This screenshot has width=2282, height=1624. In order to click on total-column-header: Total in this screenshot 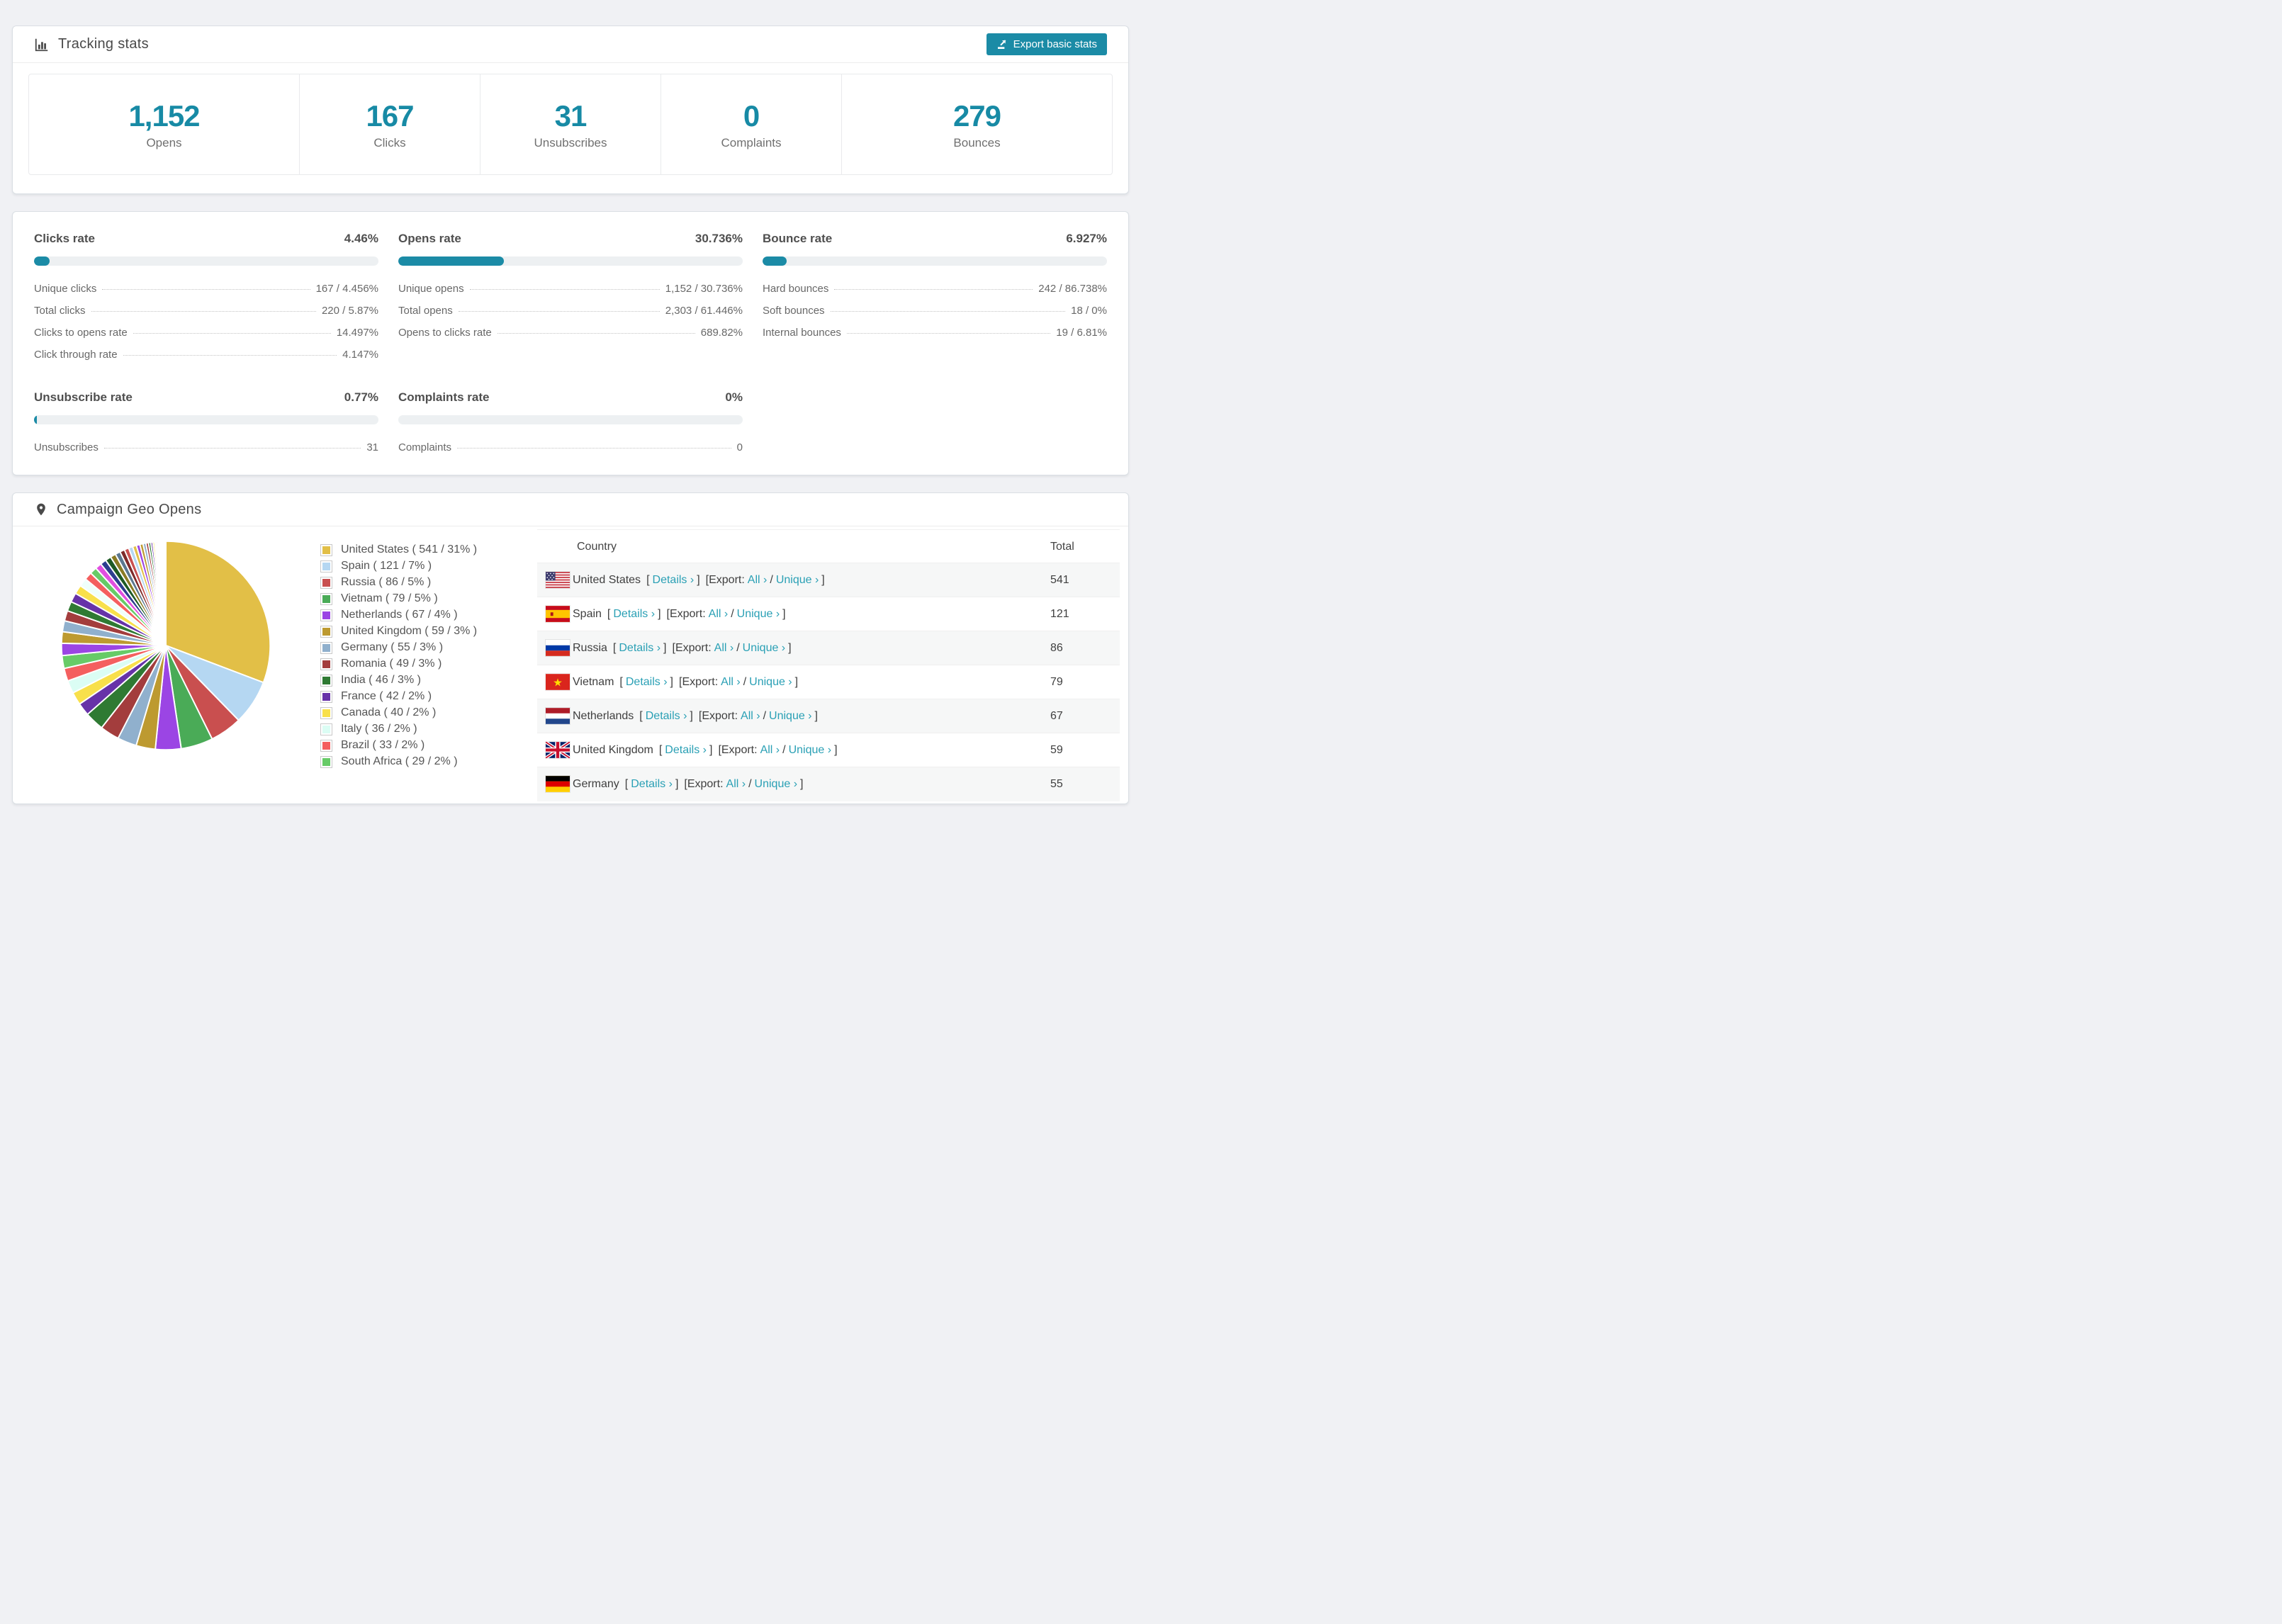, I will do `click(1062, 547)`.